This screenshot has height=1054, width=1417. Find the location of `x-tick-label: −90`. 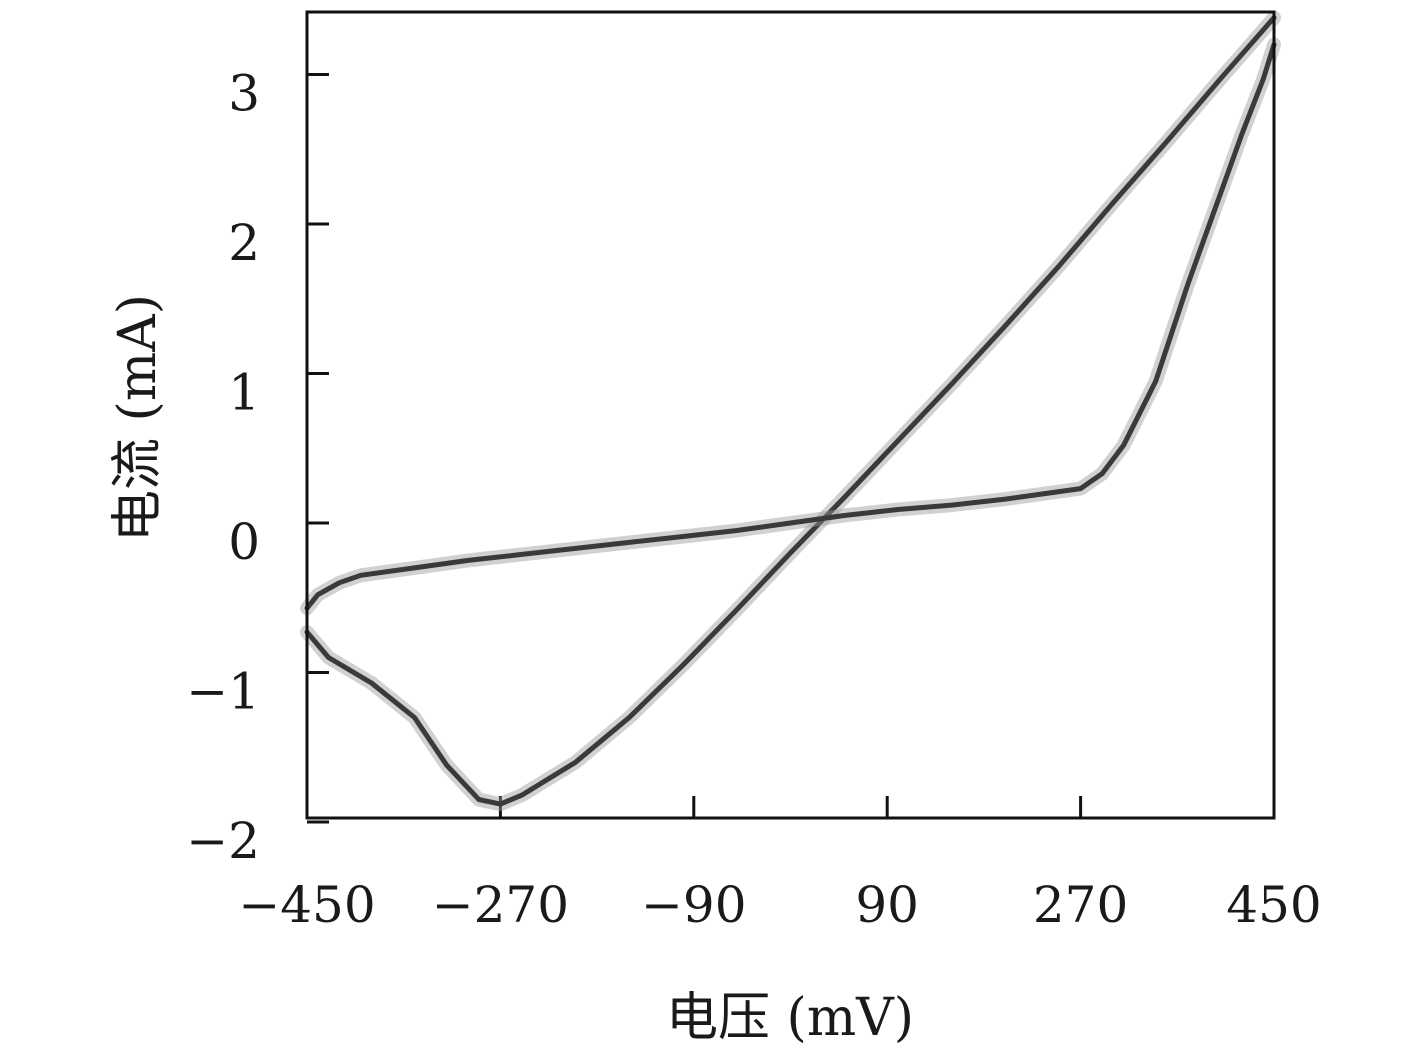

x-tick-label: −90 is located at coordinates (694, 905).